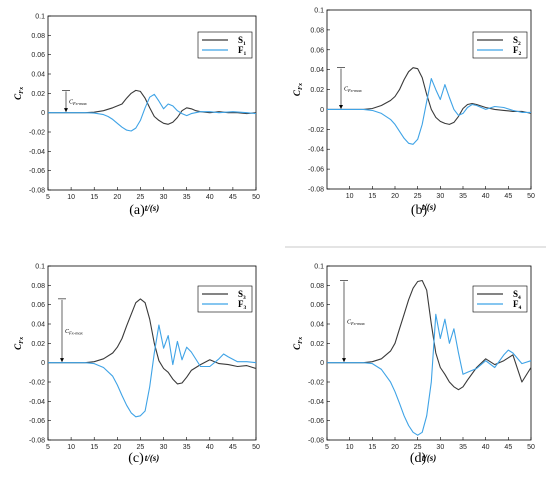  Describe the element at coordinates (519, 298) in the screenshot. I see `legend-entry-subscript: 4` at that location.